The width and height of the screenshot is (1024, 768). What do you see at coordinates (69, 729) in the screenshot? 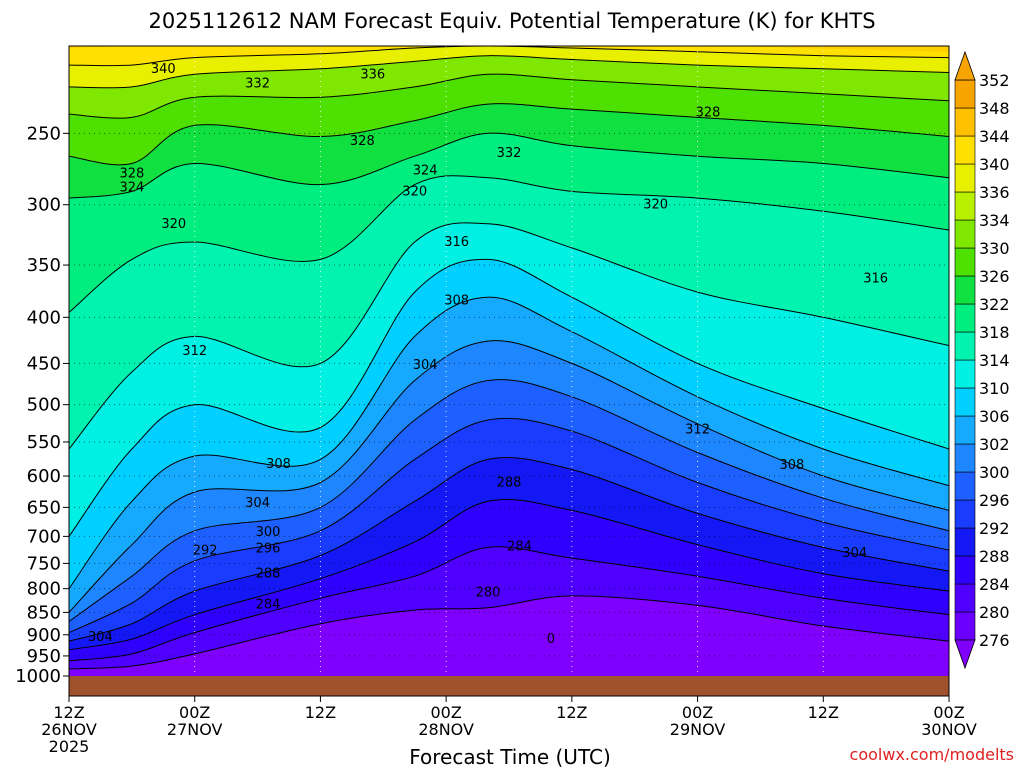
I see `x-tick-label: 26NOV` at bounding box center [69, 729].